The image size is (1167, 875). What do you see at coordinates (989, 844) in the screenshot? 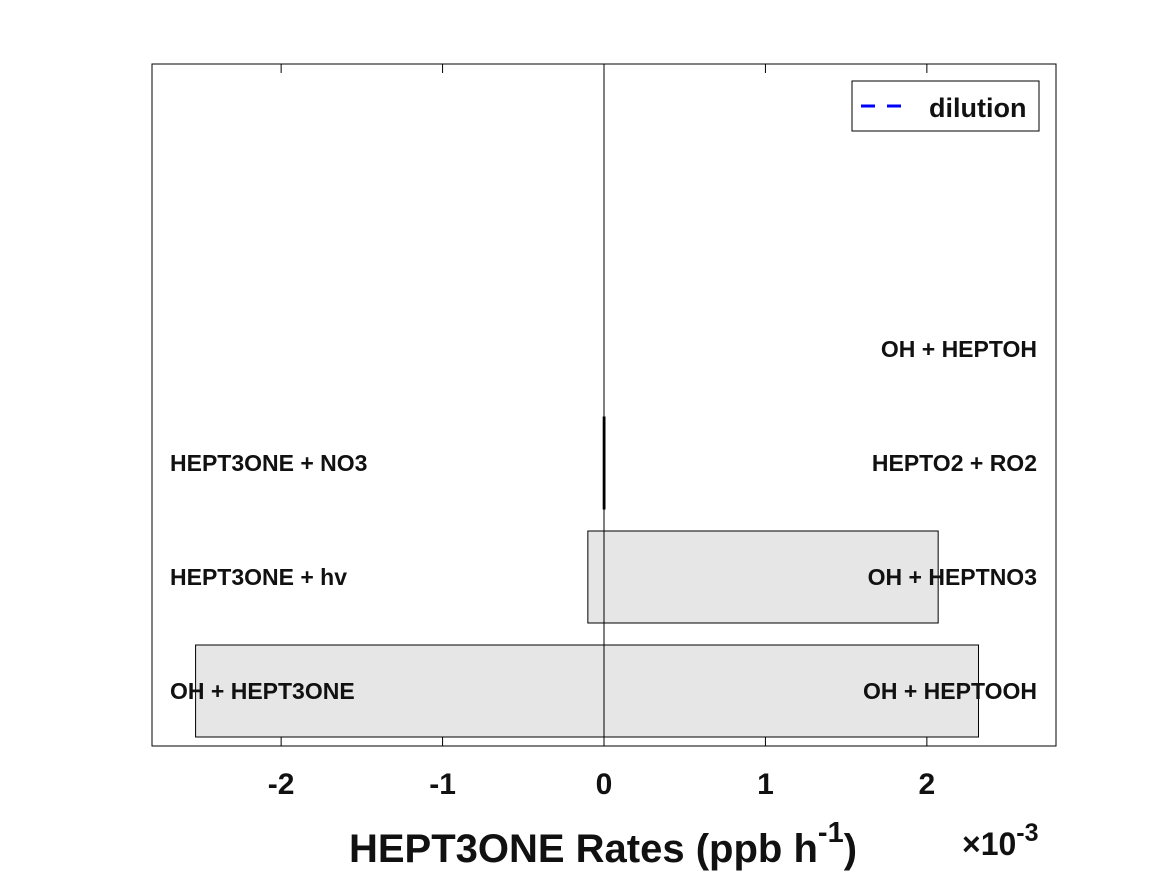
I see `axis-exponent-base: ×10` at bounding box center [989, 844].